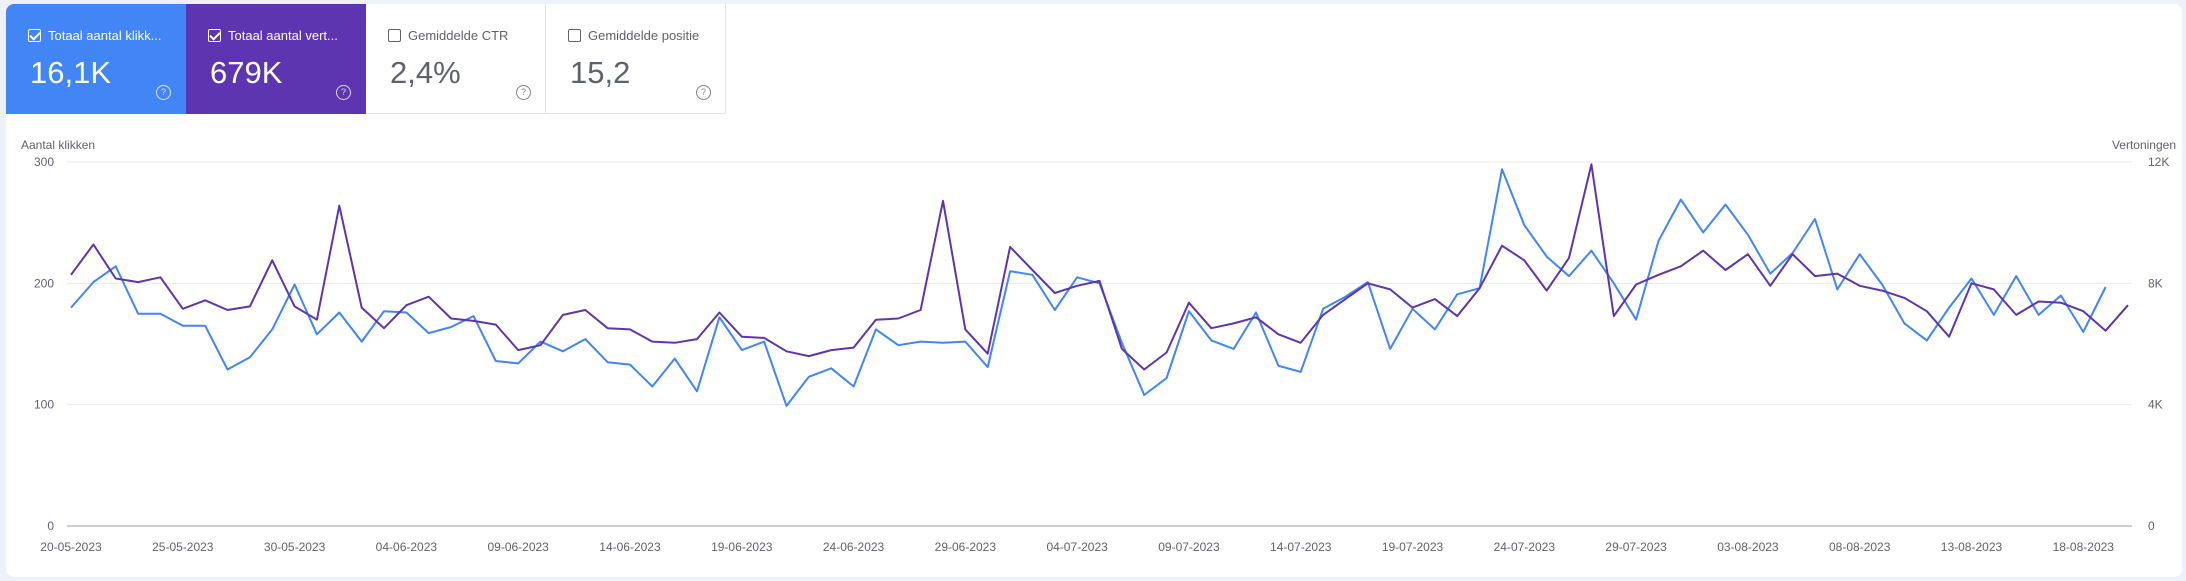 This screenshot has height=581, width=2186. I want to click on card-value: 679K, so click(246, 72).